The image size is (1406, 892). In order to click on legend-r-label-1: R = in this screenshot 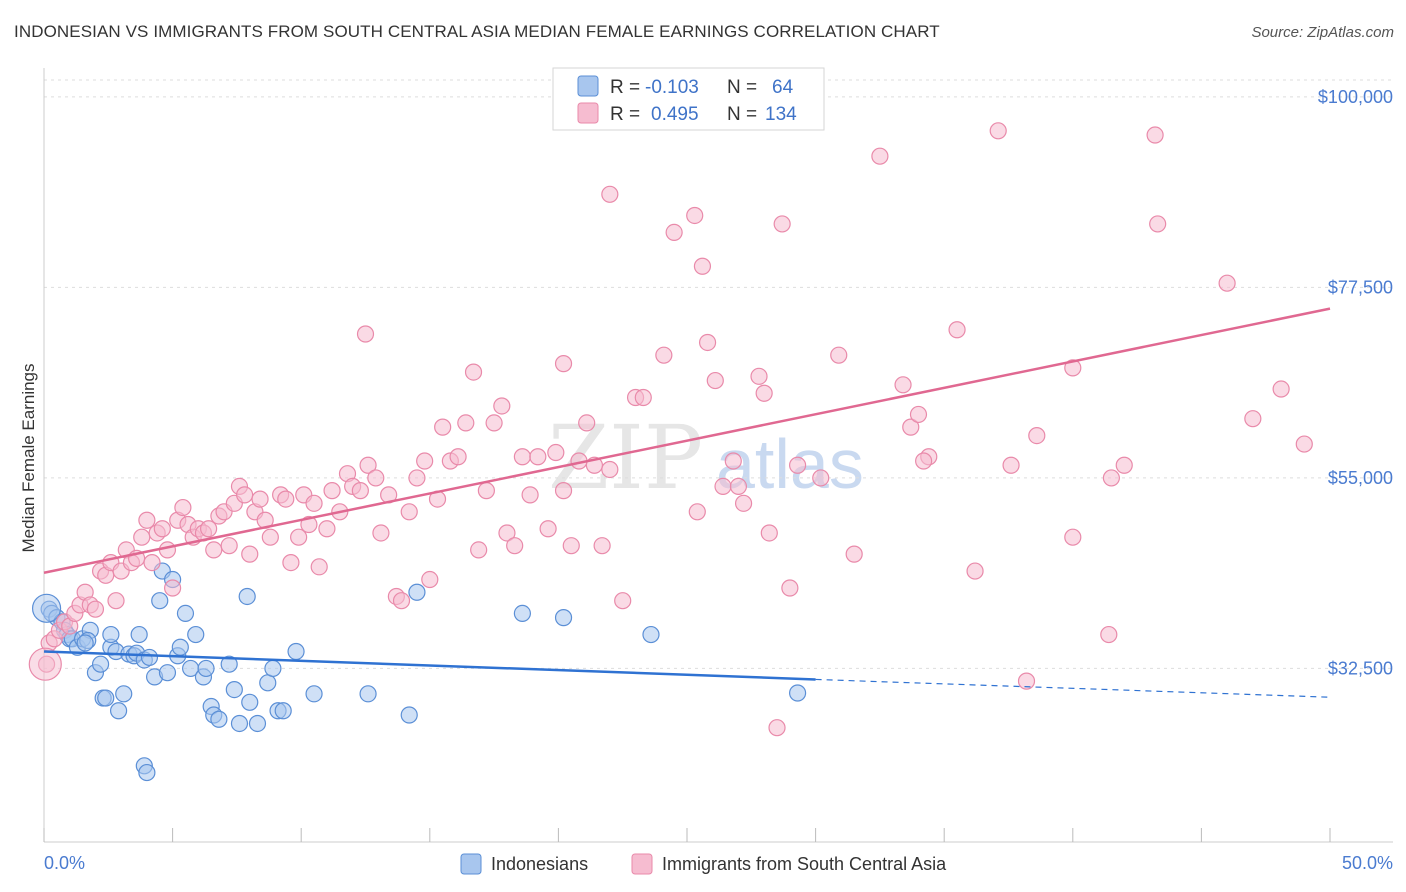, I will do `click(625, 87)`.